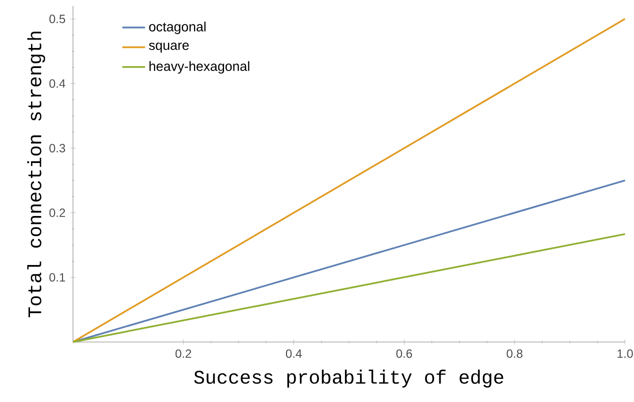  What do you see at coordinates (404, 353) in the screenshot?
I see `x-tick-label: 0.6` at bounding box center [404, 353].